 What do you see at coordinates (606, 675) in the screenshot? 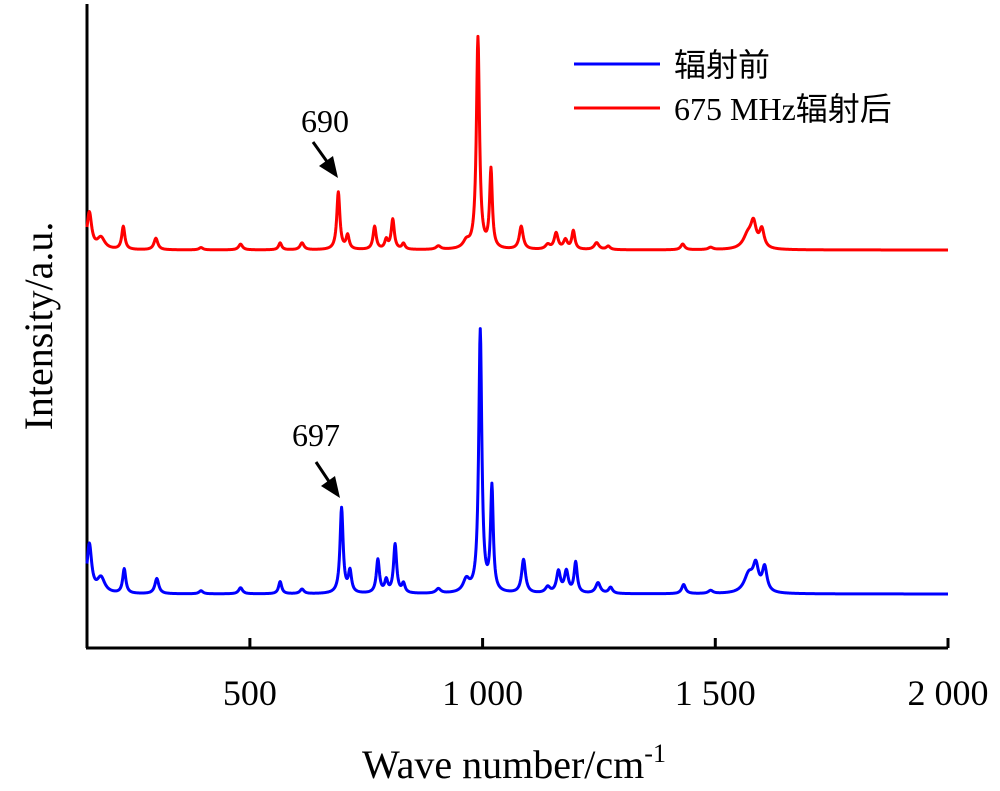
I see `x-ticks: 500 1 000 1 500 2 000` at bounding box center [606, 675].